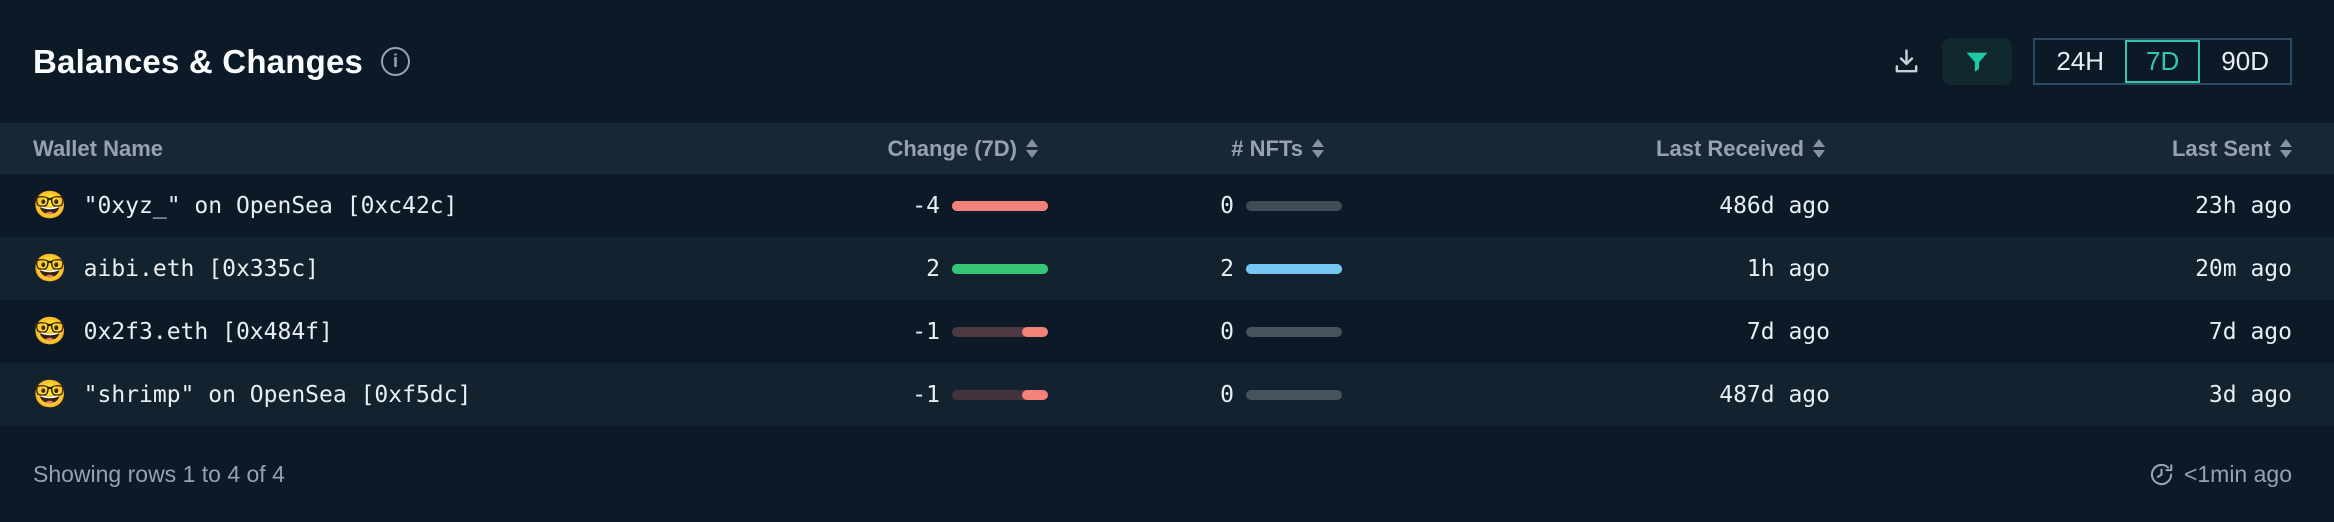  I want to click on time-range-selector: 24H 7D 90D, so click(2162, 61).